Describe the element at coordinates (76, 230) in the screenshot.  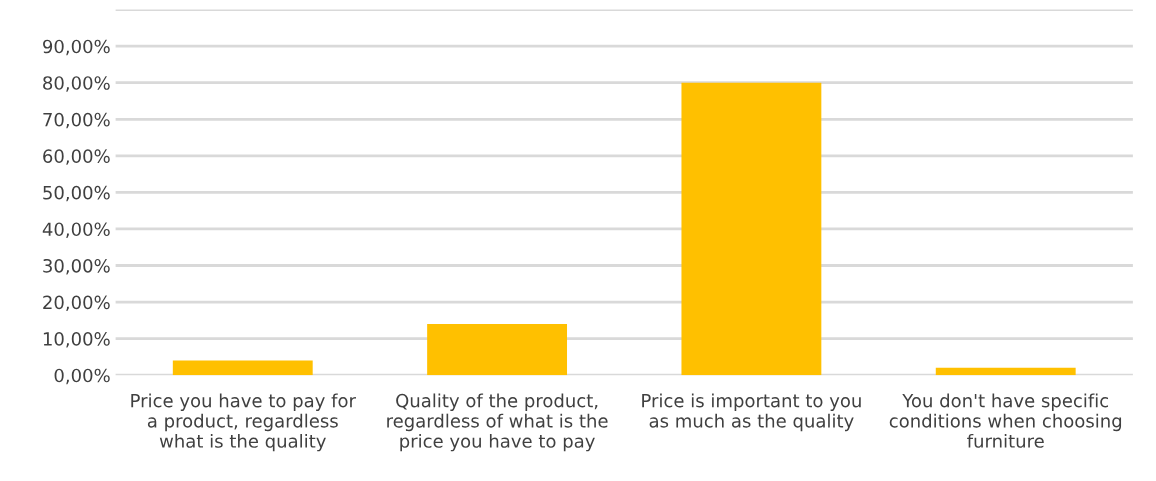
I see `y-tick-label: 40,00%` at that location.